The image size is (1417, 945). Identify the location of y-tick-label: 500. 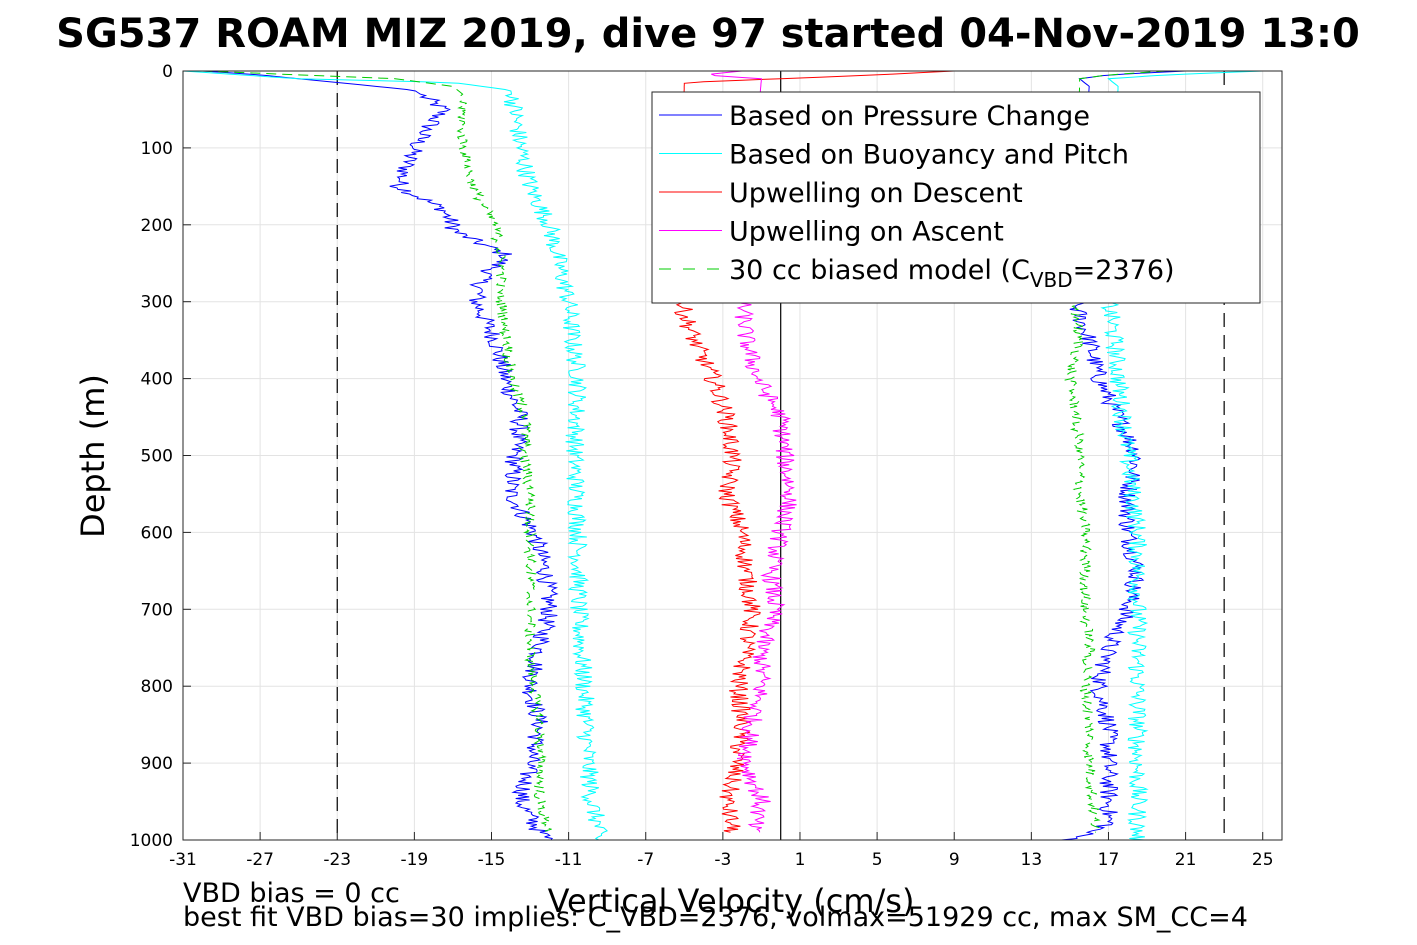
(157, 457).